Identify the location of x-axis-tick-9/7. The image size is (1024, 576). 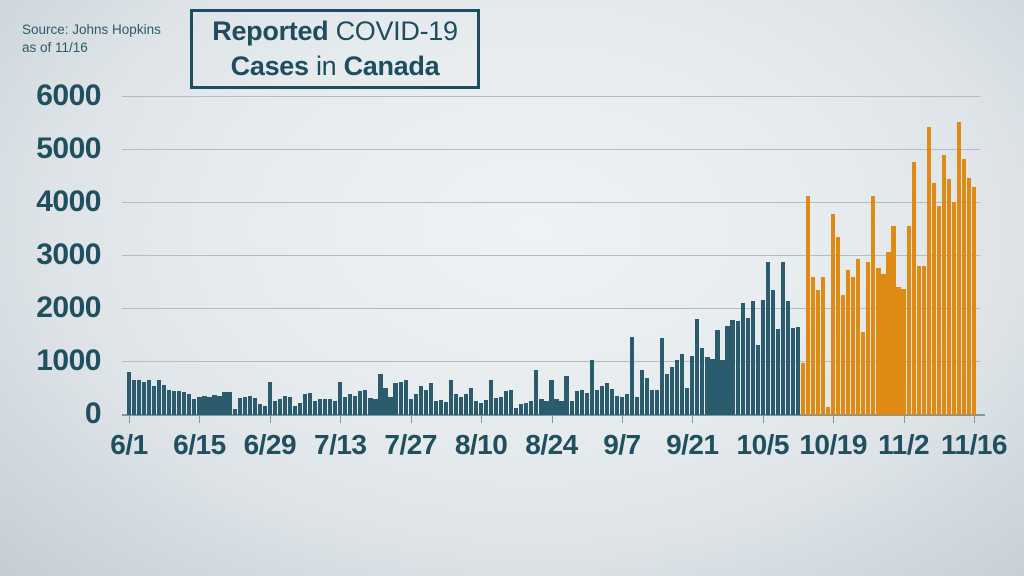
(622, 419).